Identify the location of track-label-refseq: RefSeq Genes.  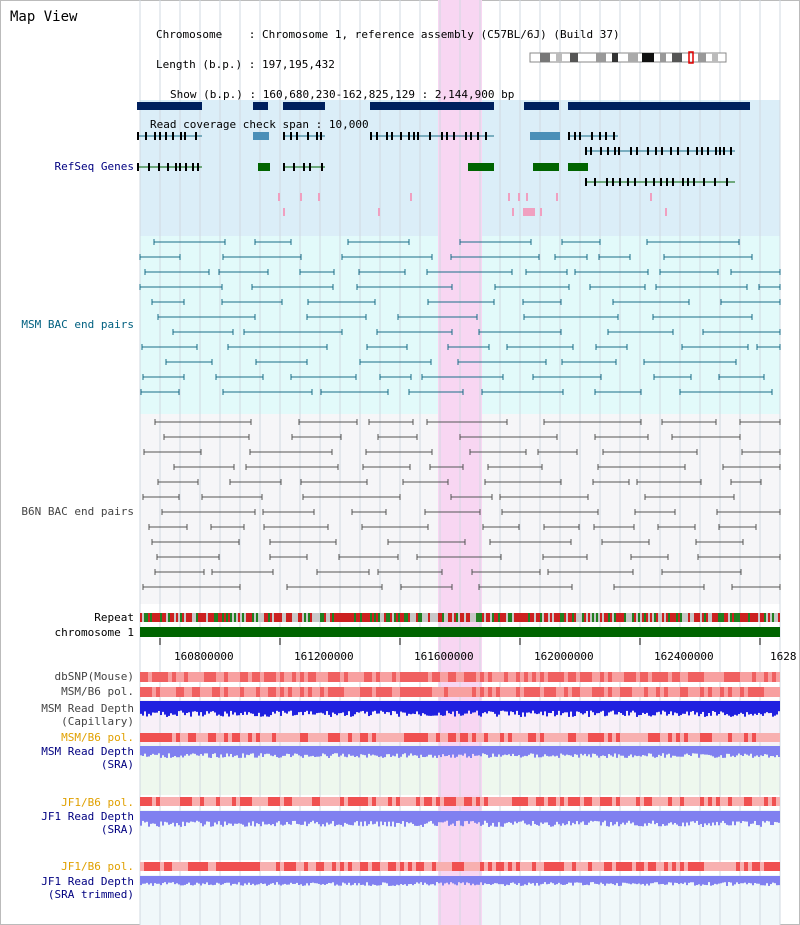
(94, 166).